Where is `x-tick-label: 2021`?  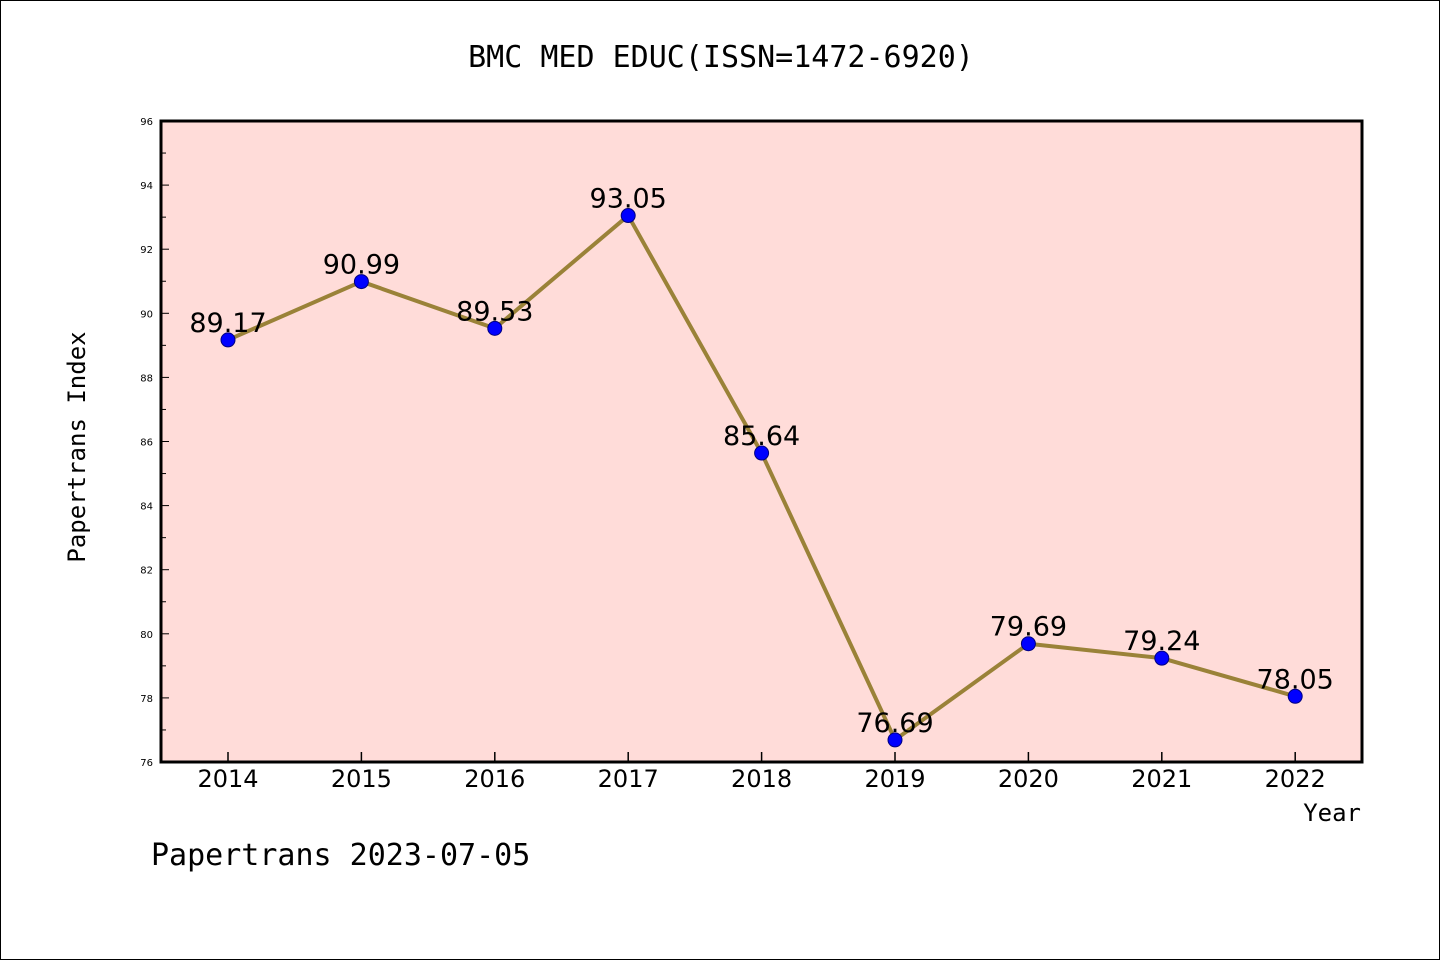
x-tick-label: 2021 is located at coordinates (1161, 779).